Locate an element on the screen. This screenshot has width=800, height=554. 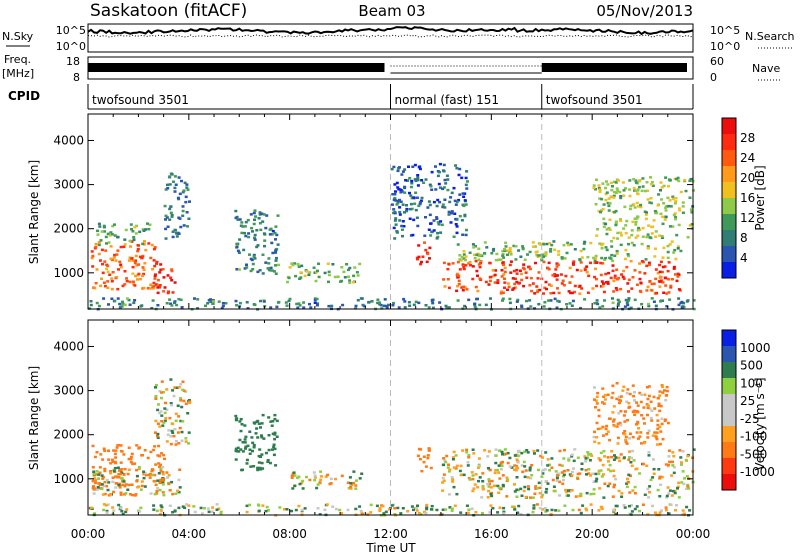
power-colorbar-tick-label-5: 24 is located at coordinates (747, 158).